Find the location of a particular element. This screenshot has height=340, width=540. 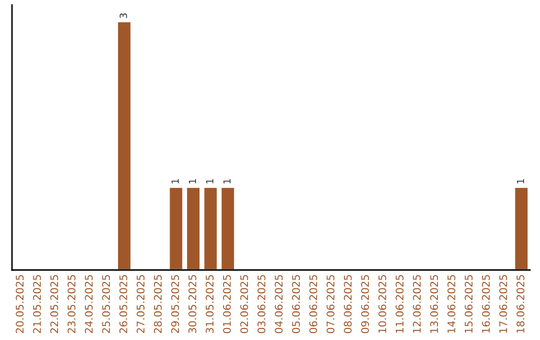

x-tick-label: 14.06.2025 is located at coordinates (451, 304).